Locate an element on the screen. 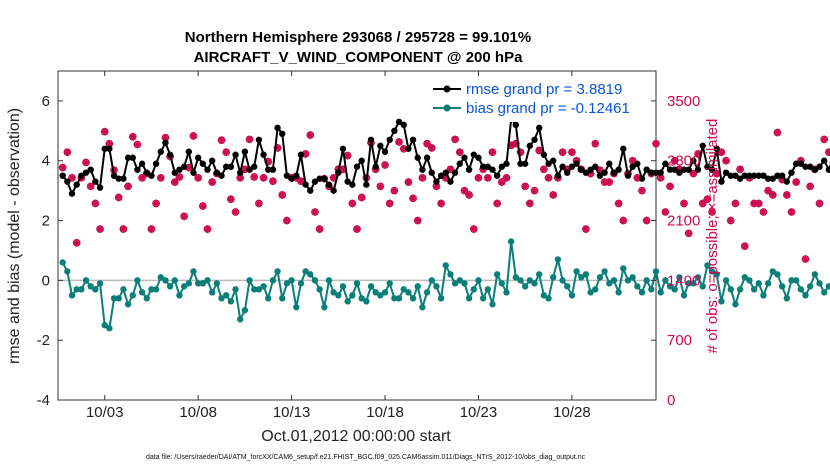 Image resolution: width=830 pixels, height=470 pixels. x-axis-label: Oct.01,2012 00:00:00 start is located at coordinates (356, 436).